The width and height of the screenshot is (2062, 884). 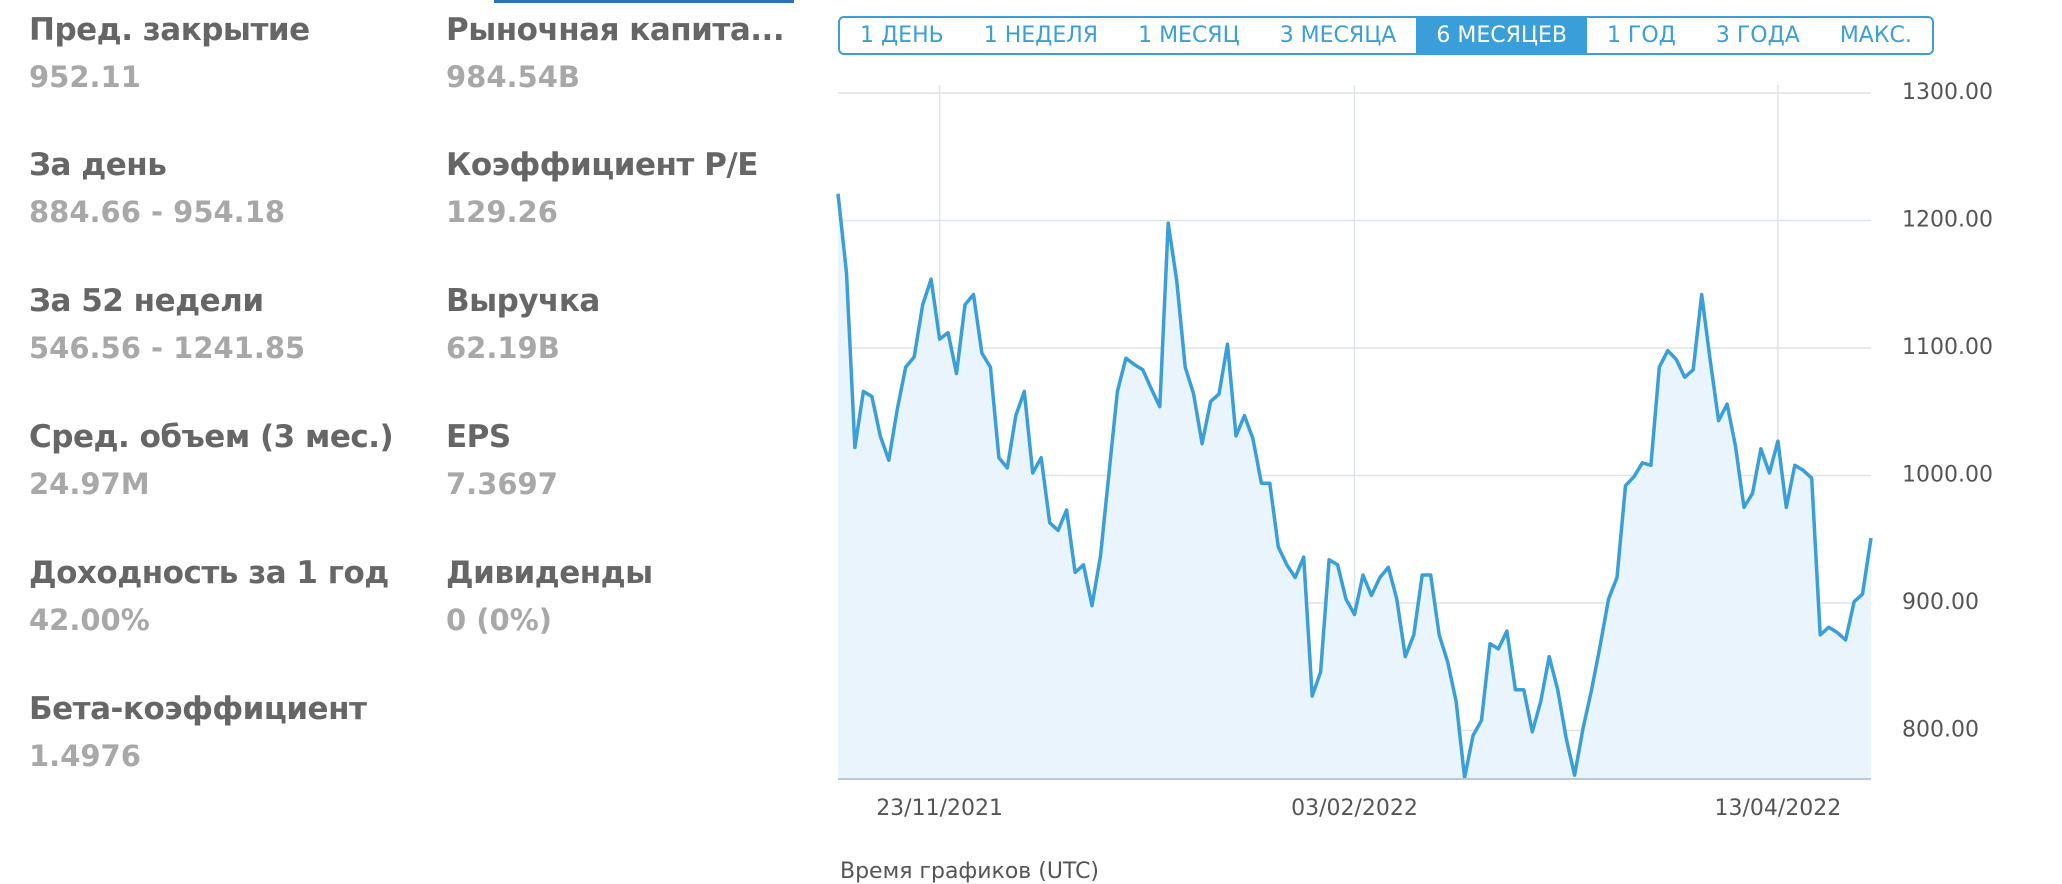 I want to click on stat-label: За 52 недели, so click(x=146, y=301).